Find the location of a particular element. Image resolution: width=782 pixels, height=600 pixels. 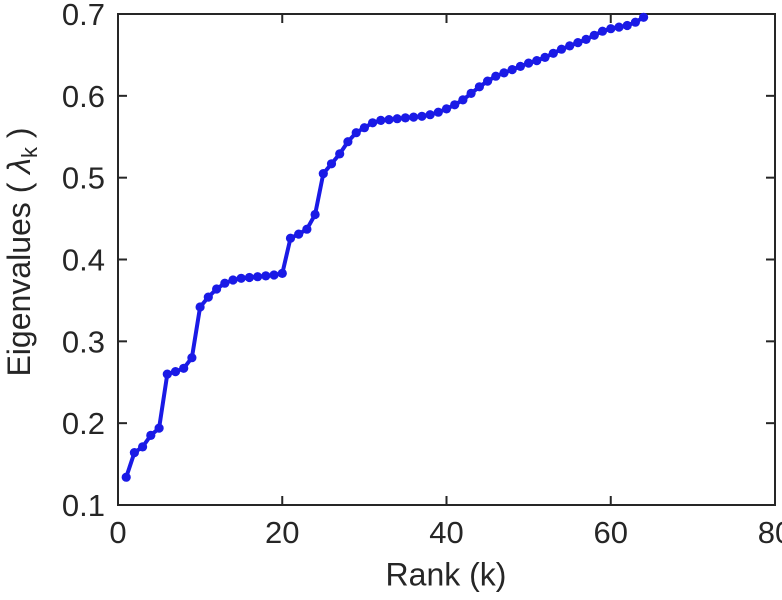

y-tick-label: 0.3 is located at coordinates (83, 341).